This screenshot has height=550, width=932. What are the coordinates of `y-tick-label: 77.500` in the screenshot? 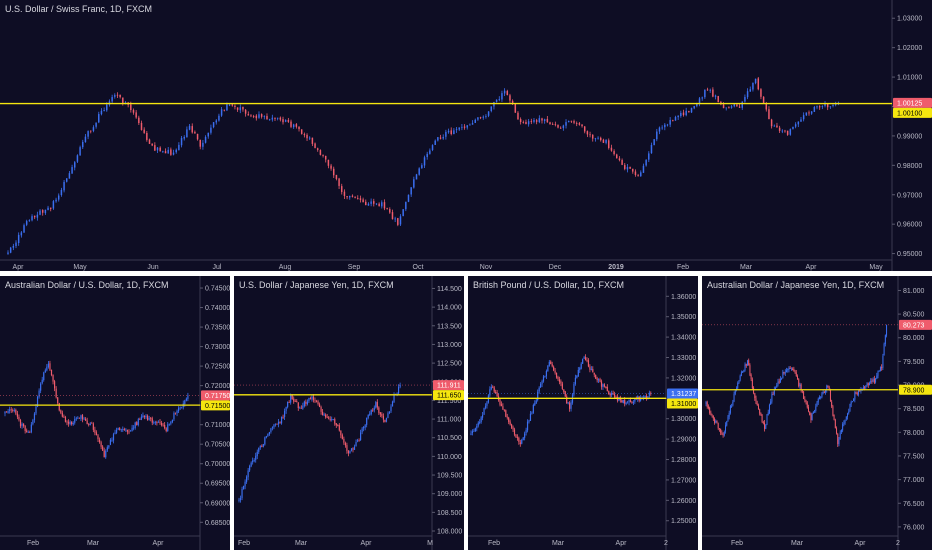 It's located at (914, 456).